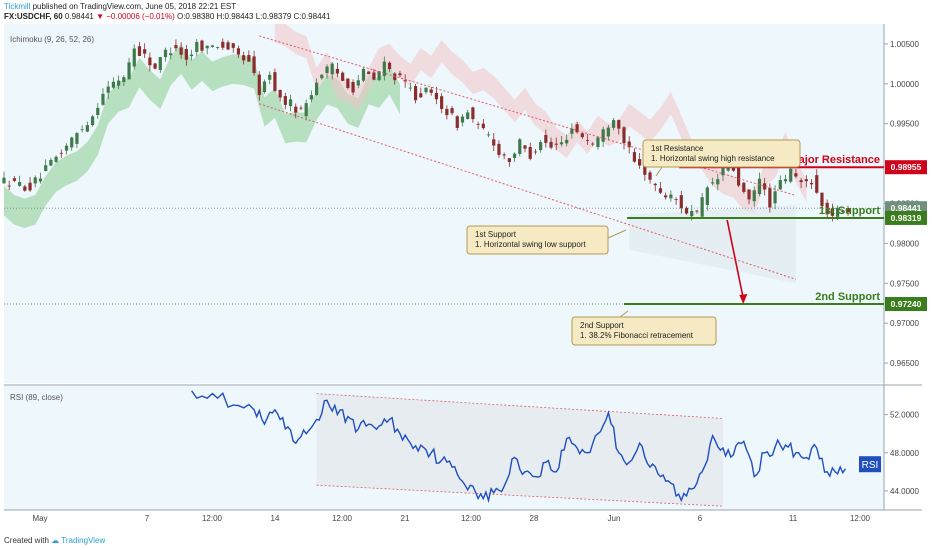 The height and width of the screenshot is (550, 932). I want to click on first-support-label: 1st Support, so click(849, 211).